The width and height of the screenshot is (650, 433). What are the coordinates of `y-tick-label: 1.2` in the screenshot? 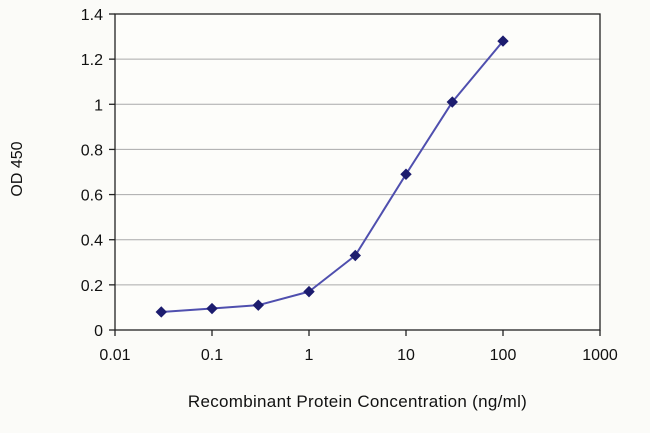 It's located at (92, 60).